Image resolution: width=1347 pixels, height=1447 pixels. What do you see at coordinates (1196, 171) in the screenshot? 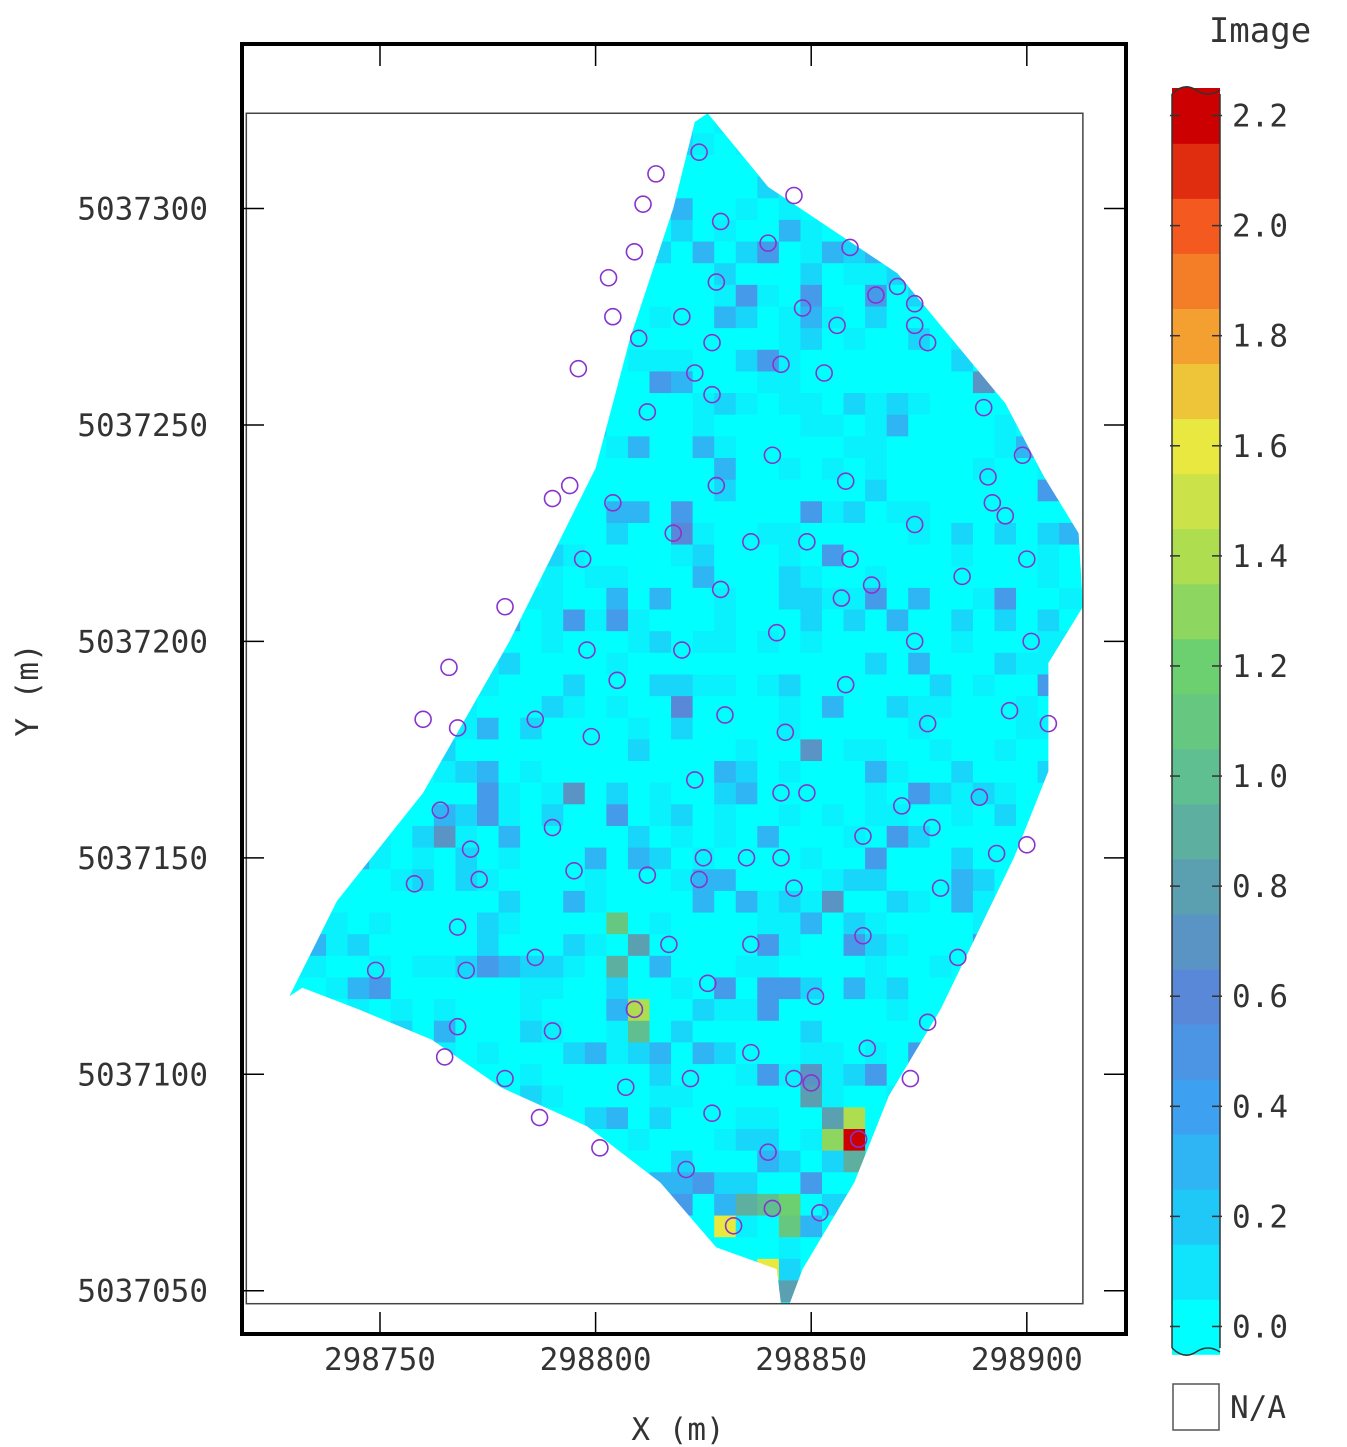
I see `colorbar-band` at bounding box center [1196, 171].